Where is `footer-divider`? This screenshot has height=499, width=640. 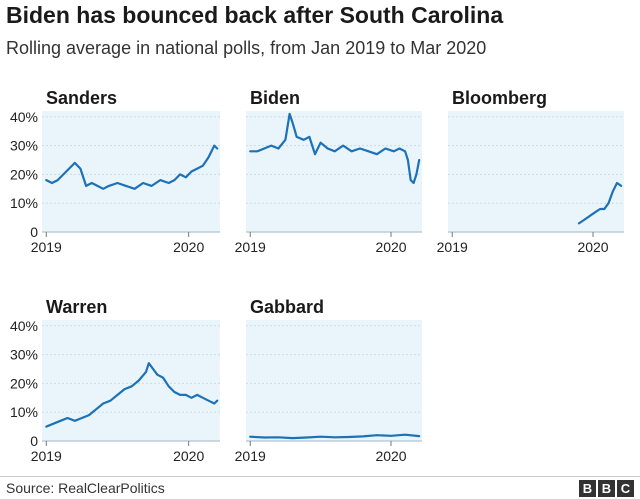 footer-divider is located at coordinates (320, 476).